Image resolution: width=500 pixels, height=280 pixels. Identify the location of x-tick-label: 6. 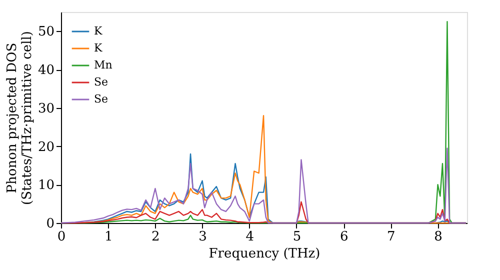
(344, 237).